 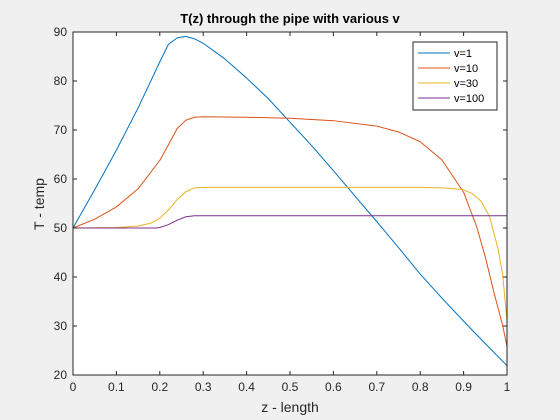 What do you see at coordinates (455, 76) in the screenshot?
I see `legend: v=1 v=10 v=30 v=100` at bounding box center [455, 76].